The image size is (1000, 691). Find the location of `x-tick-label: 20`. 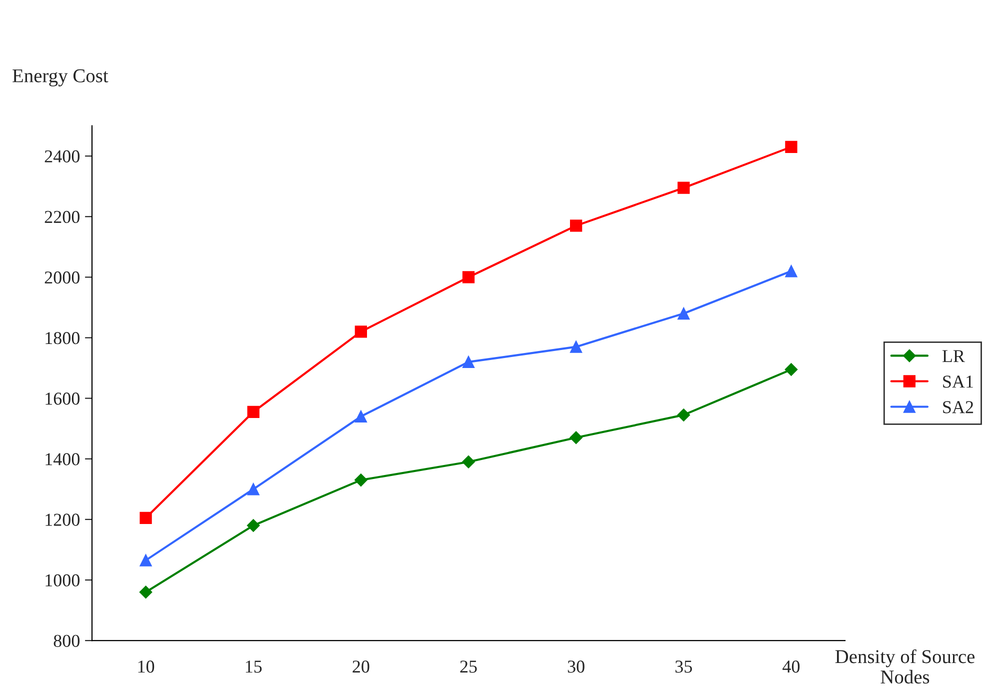

x-tick-label: 20 is located at coordinates (361, 666).